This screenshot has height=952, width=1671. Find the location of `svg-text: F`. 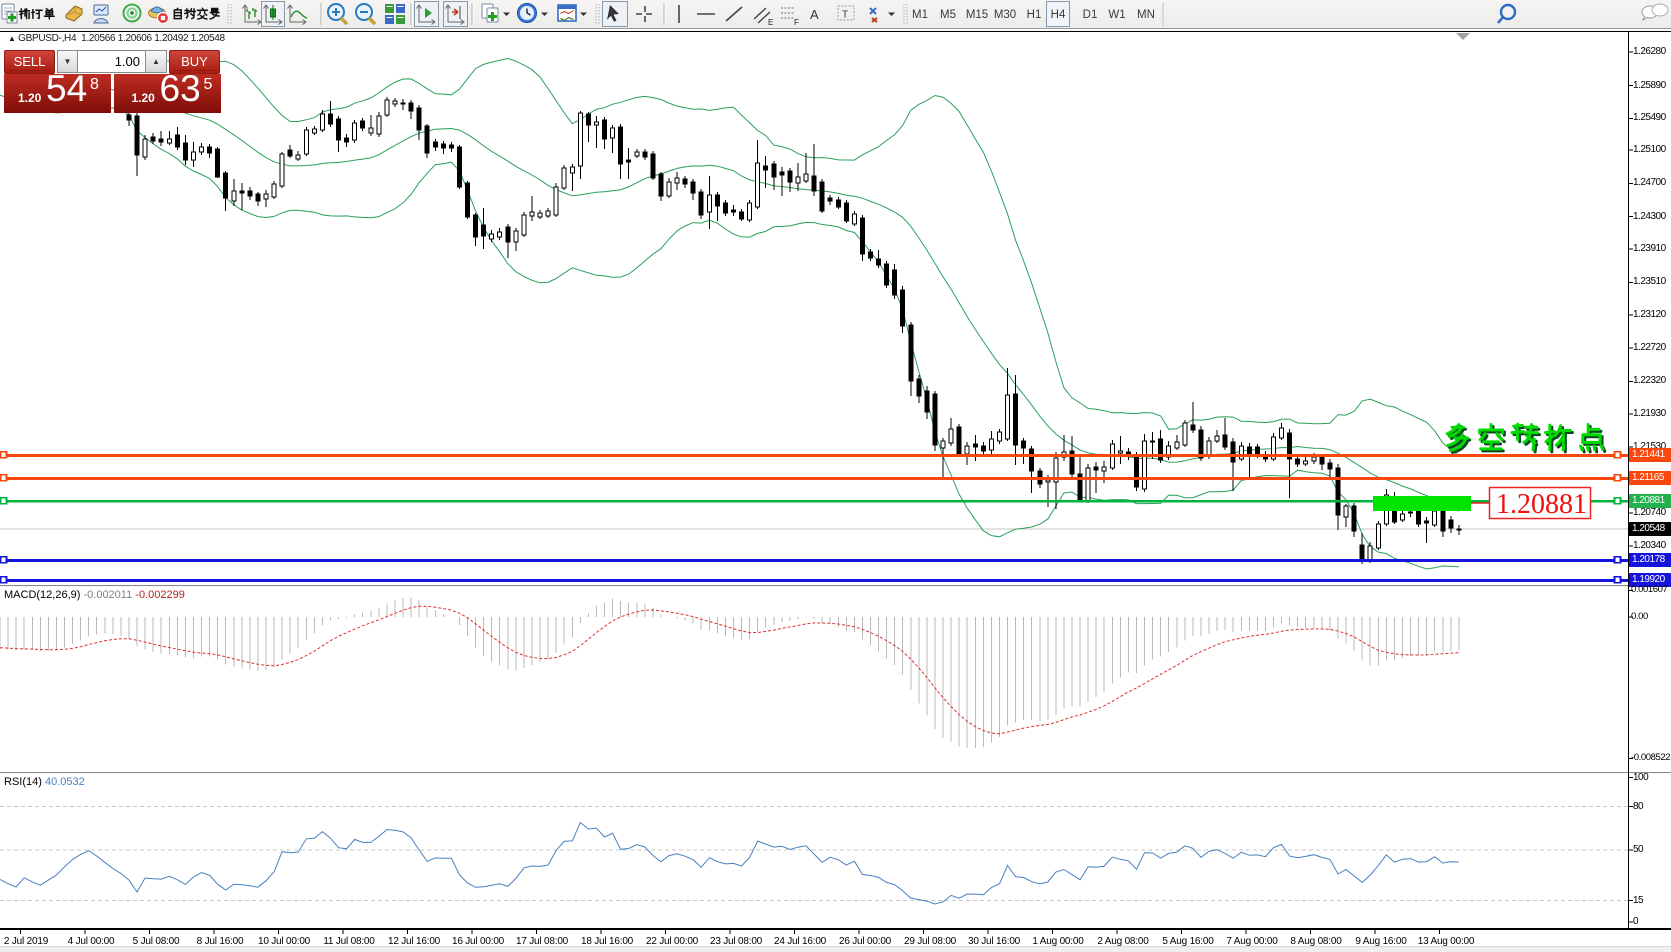

svg-text: F is located at coordinates (796, 22).